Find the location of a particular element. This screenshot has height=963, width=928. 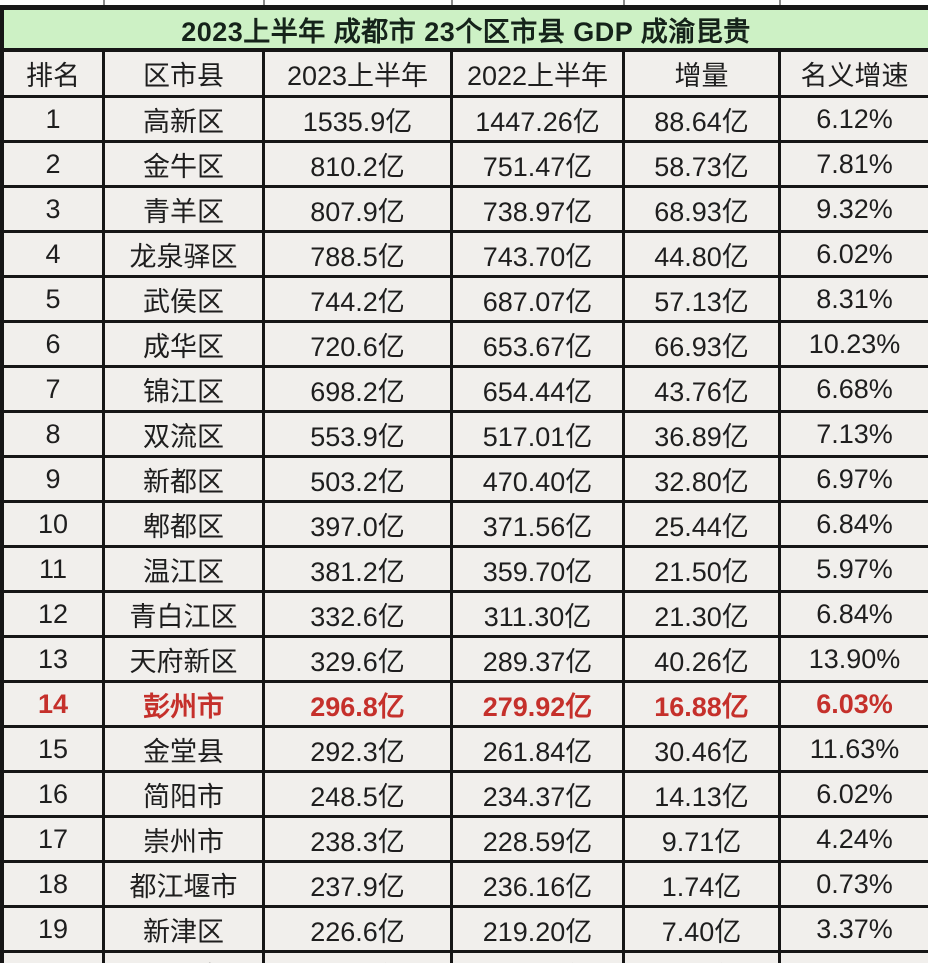

cell-rank: 13 is located at coordinates (54, 659).